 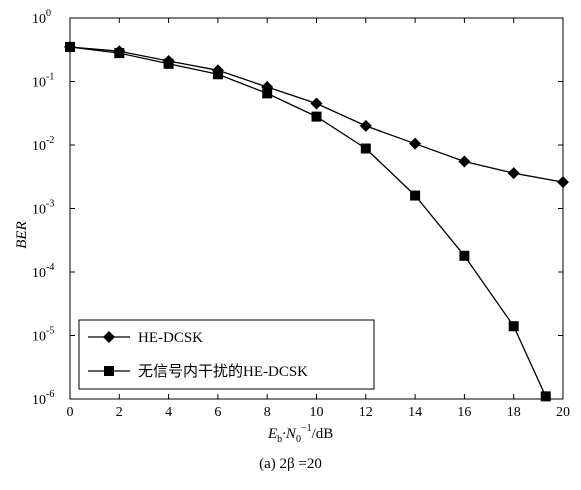 I want to click on y-axis-title: BER, so click(x=22, y=235).